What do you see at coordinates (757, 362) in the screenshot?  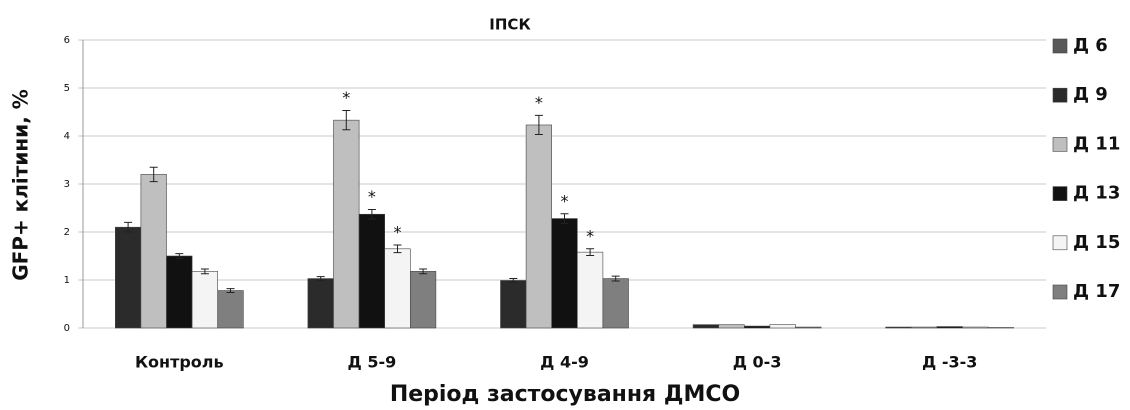 I see `x-tick-label: Д 0-3` at bounding box center [757, 362].